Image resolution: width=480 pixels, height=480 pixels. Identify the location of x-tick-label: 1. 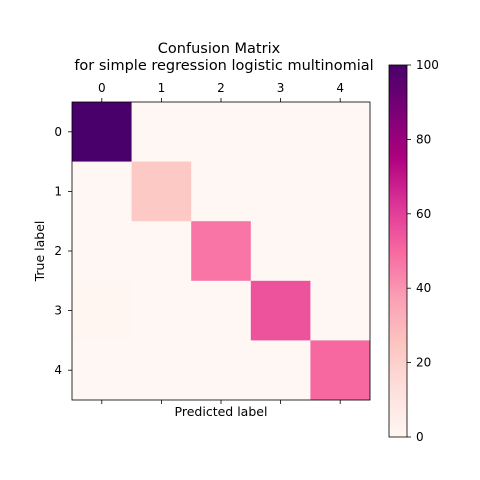
(162, 88).